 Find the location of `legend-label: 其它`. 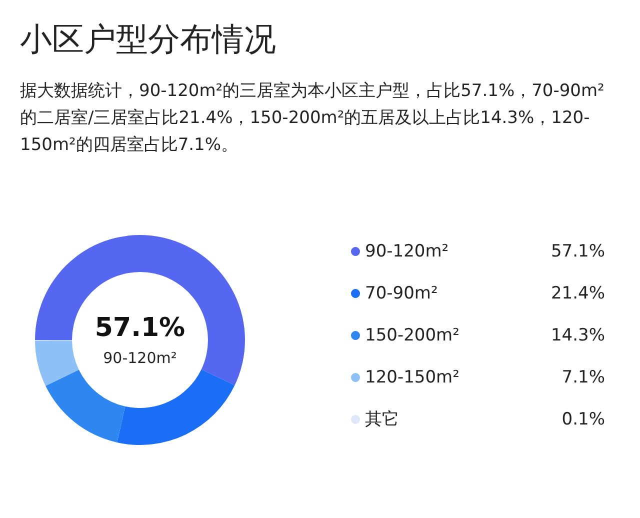

legend-label: 其它 is located at coordinates (382, 420).